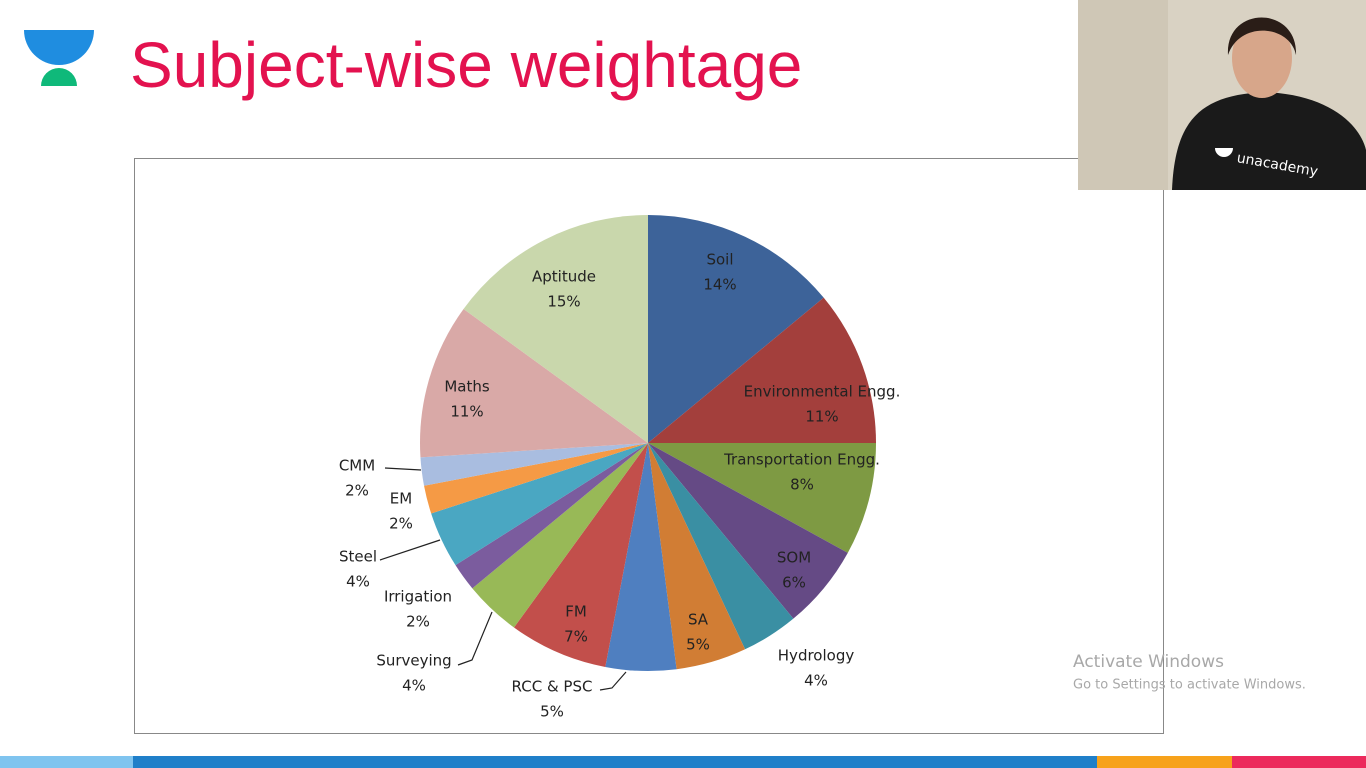 This screenshot has height=768, width=1366. What do you see at coordinates (801, 460) in the screenshot?
I see `slice-label: Transportation Engg.` at bounding box center [801, 460].